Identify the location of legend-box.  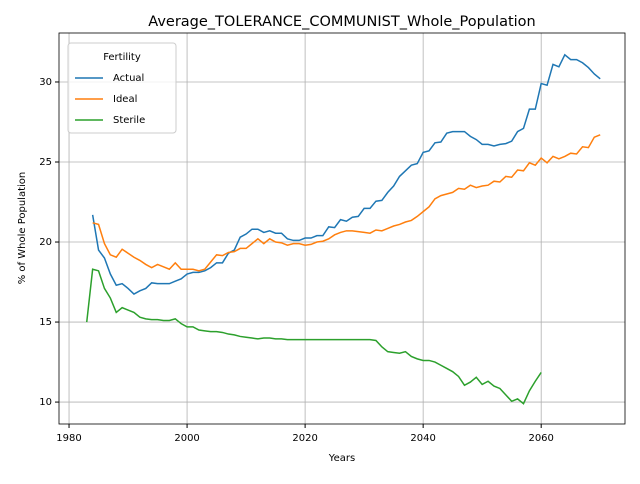
(122, 88).